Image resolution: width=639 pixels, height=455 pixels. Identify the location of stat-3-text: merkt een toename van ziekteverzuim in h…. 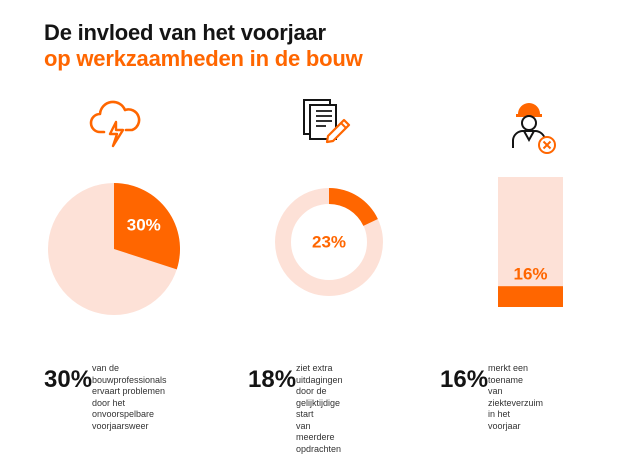
(516, 397).